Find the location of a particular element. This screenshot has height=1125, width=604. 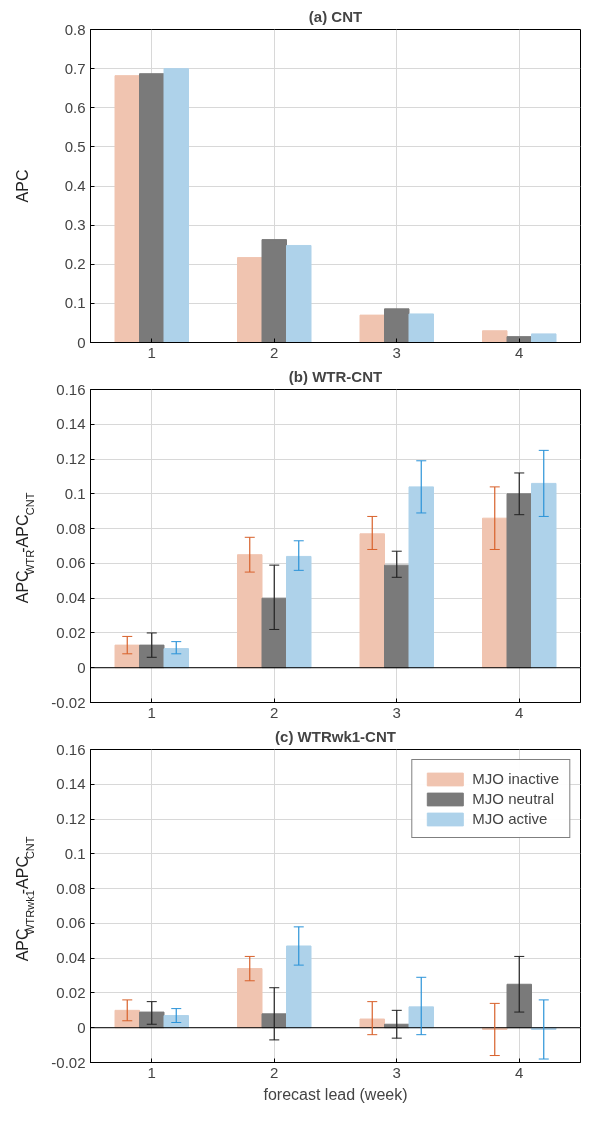

y-tick-label: 0.7 is located at coordinates (75, 68).